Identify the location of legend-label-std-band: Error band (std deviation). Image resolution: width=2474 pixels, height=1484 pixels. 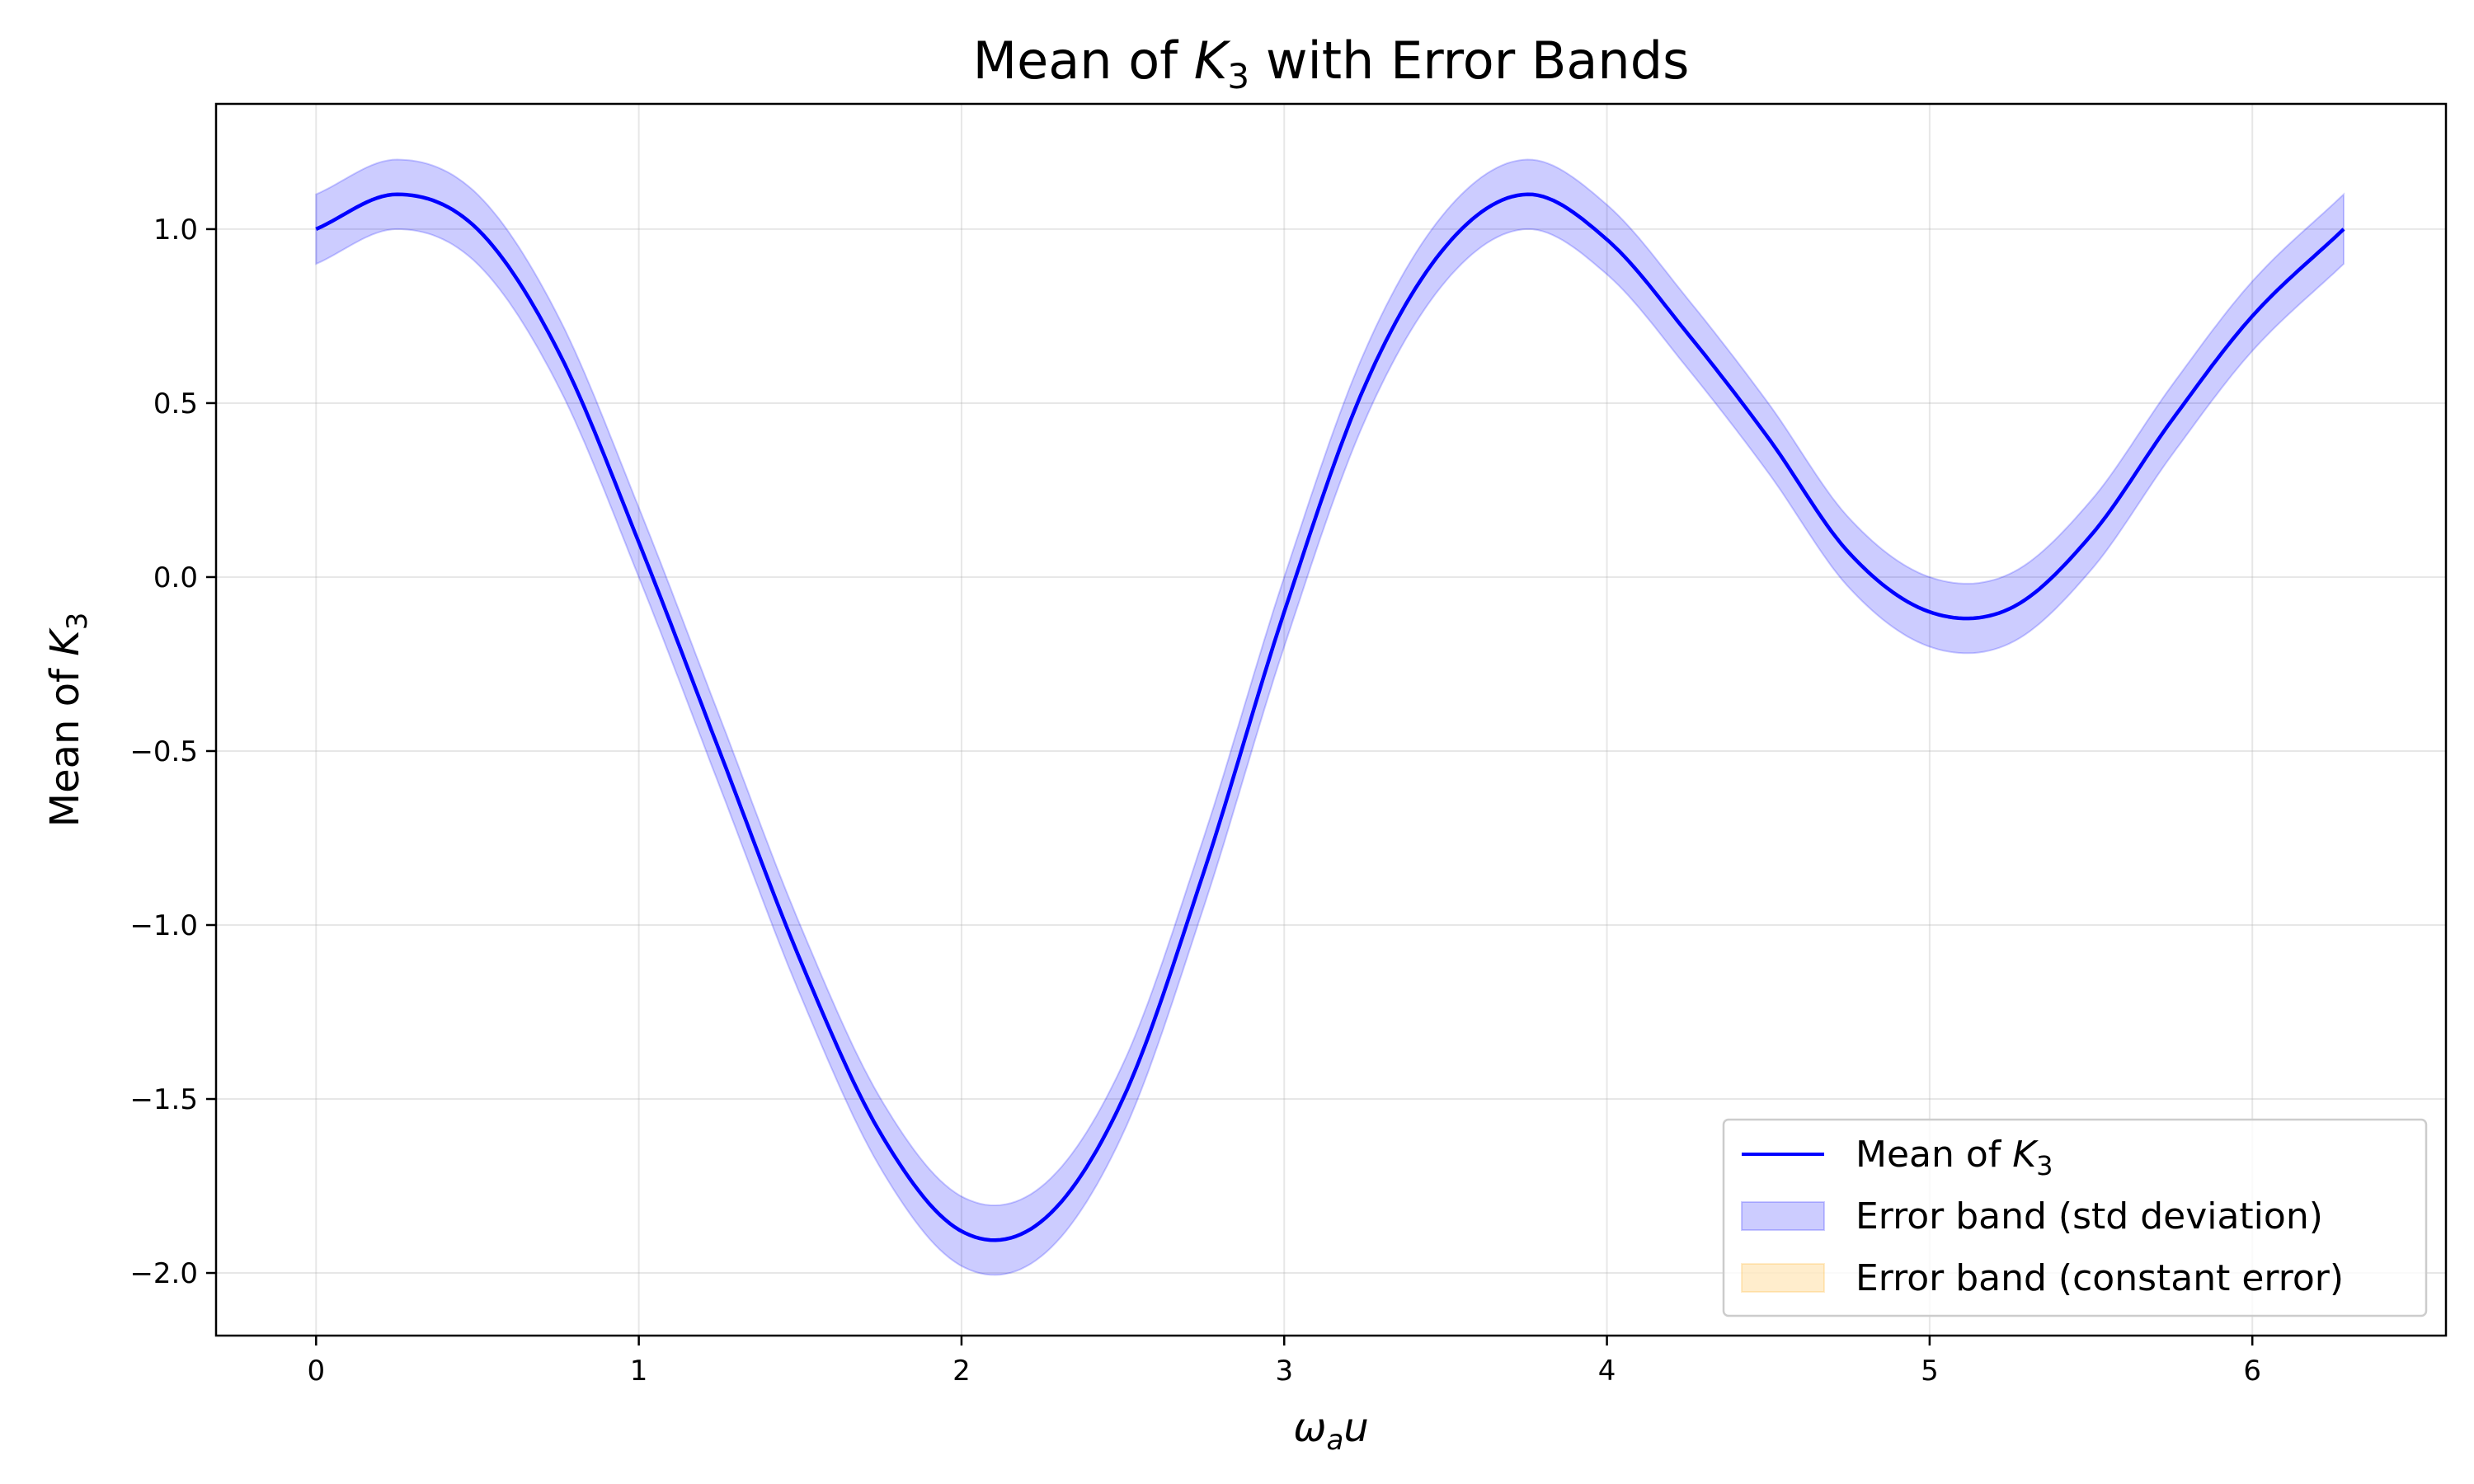
(2089, 1216).